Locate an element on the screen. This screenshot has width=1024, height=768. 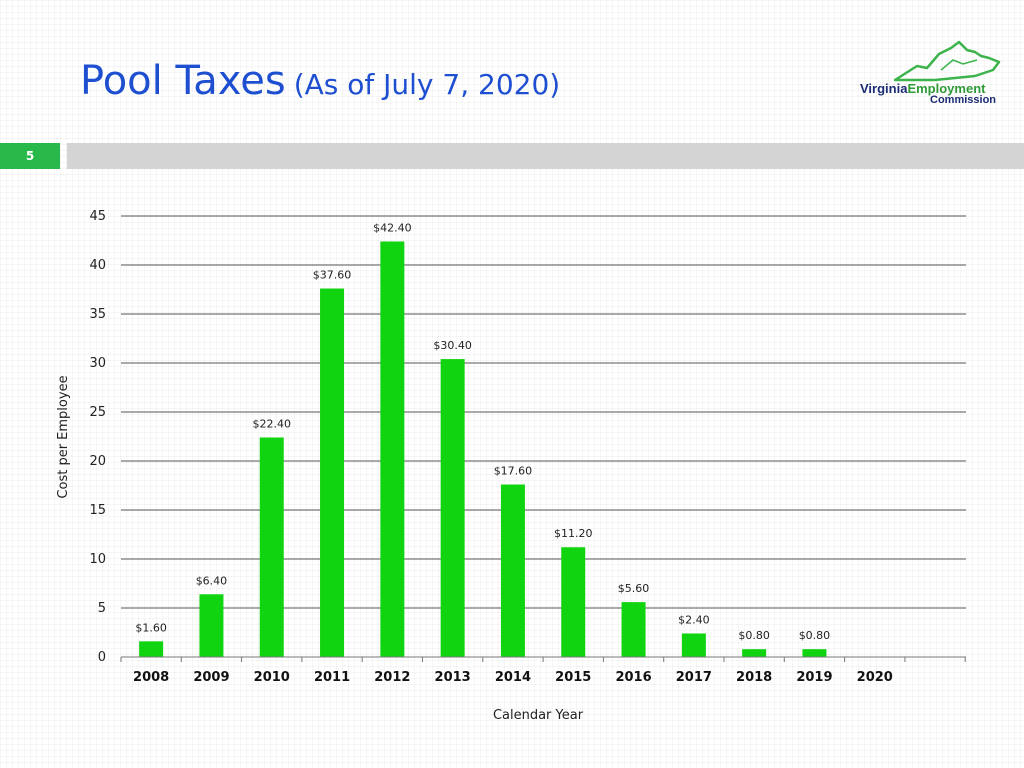
x-tick-label: 2010 is located at coordinates (272, 677).